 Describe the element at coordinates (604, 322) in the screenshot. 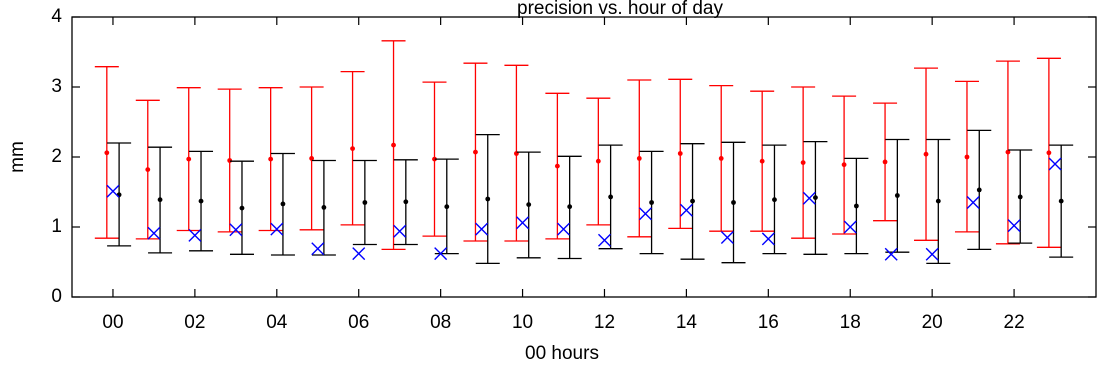

I see `x-tick-label: 12` at that location.